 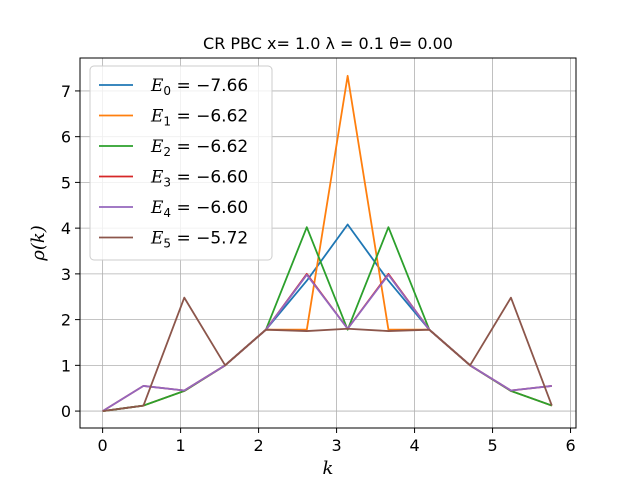 What do you see at coordinates (103, 445) in the screenshot?
I see `x-tick-label: 0` at bounding box center [103, 445].